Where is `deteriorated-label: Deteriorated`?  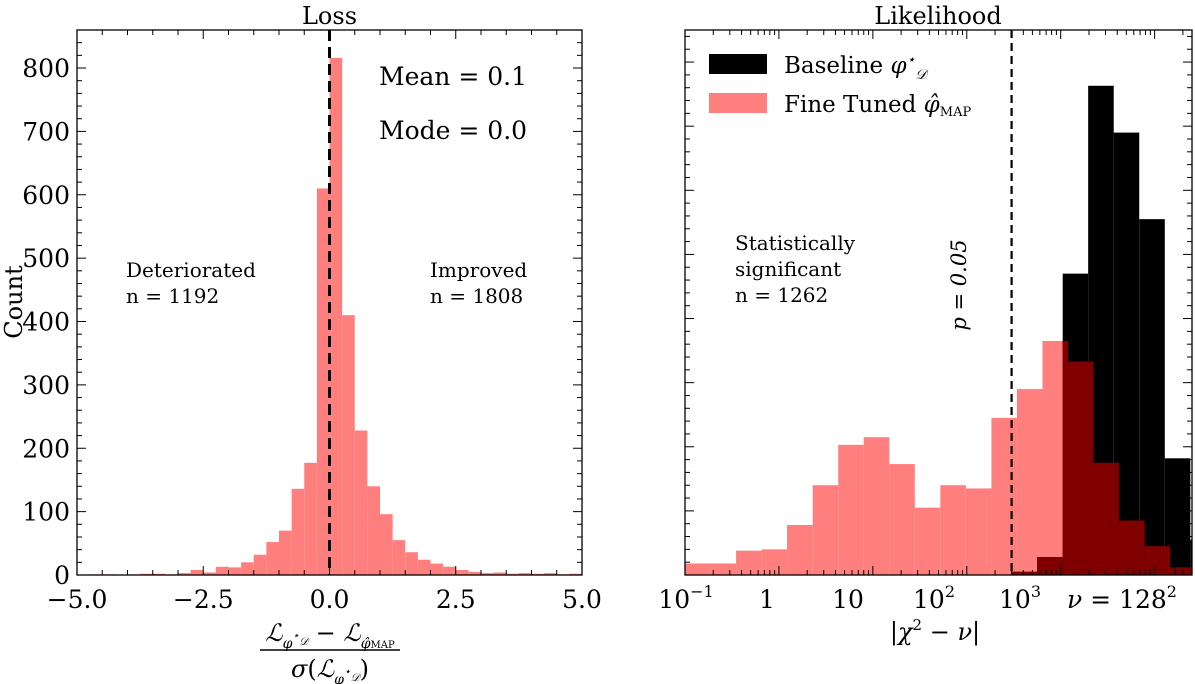 deteriorated-label: Deteriorated is located at coordinates (191, 270).